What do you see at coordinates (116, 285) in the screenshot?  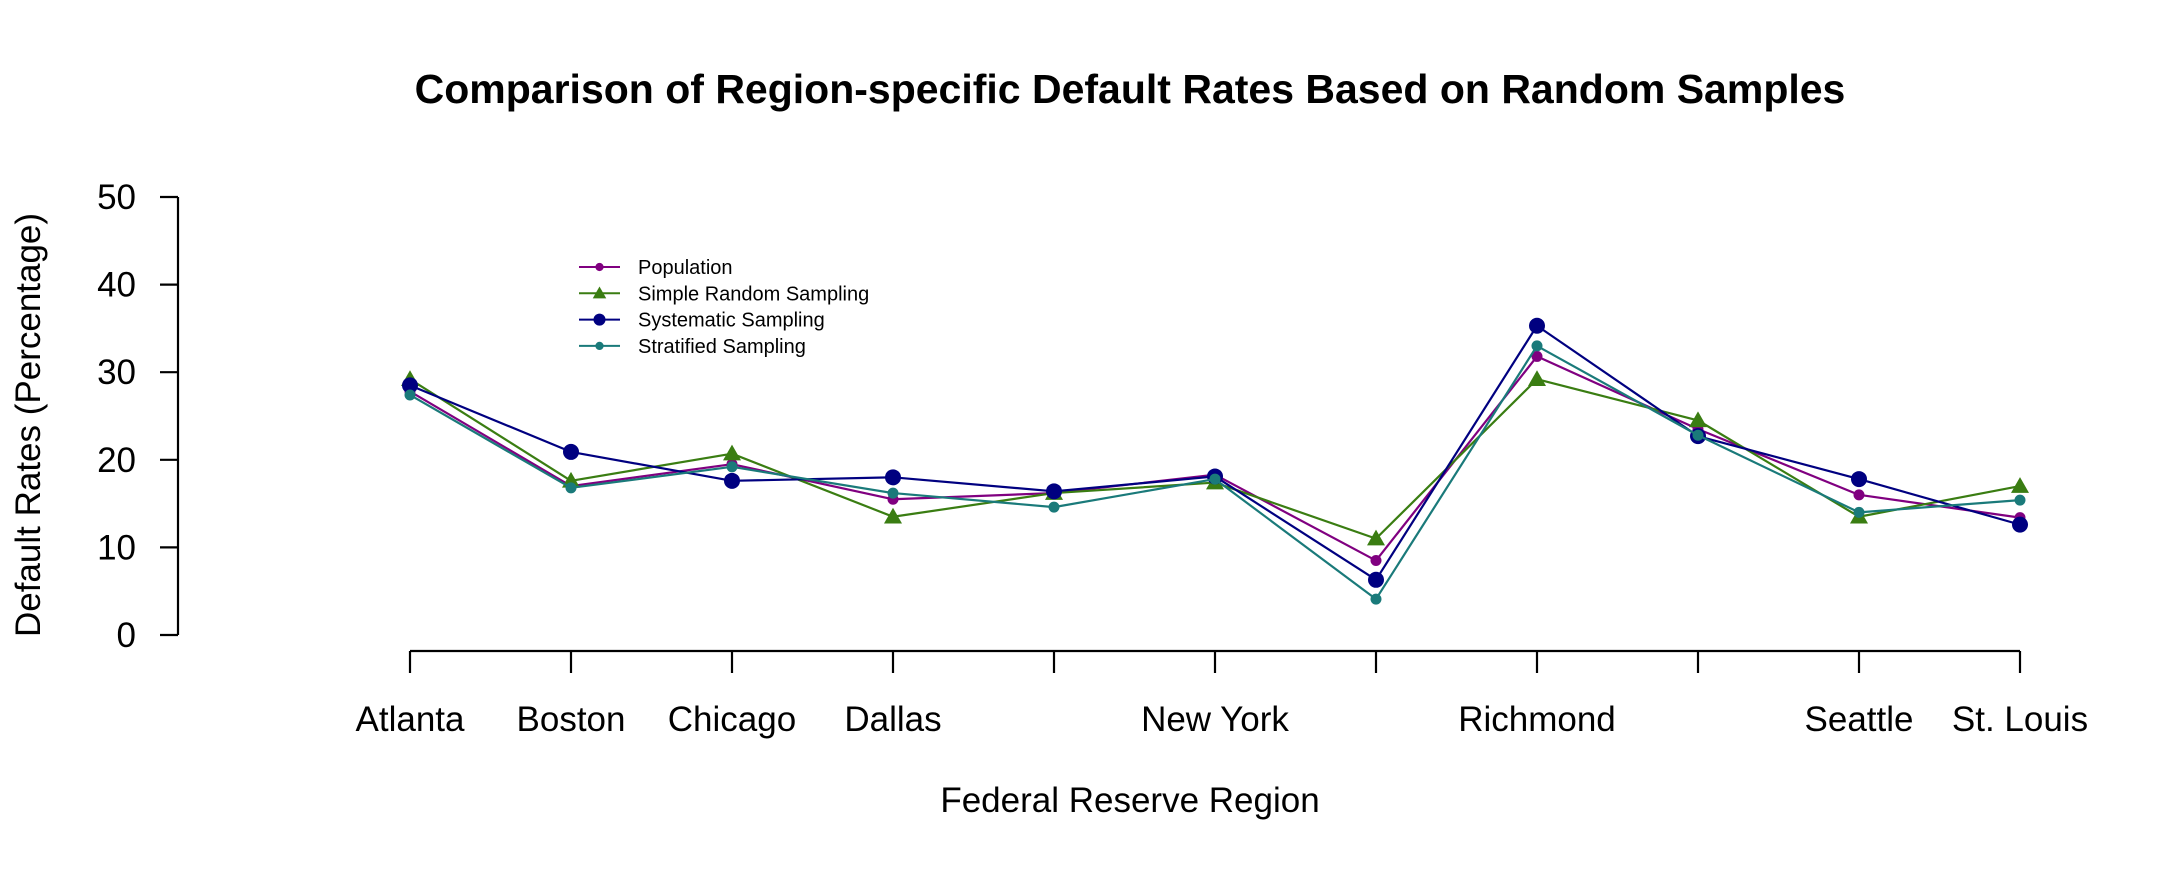 I see `y-tick-label: 40` at bounding box center [116, 285].